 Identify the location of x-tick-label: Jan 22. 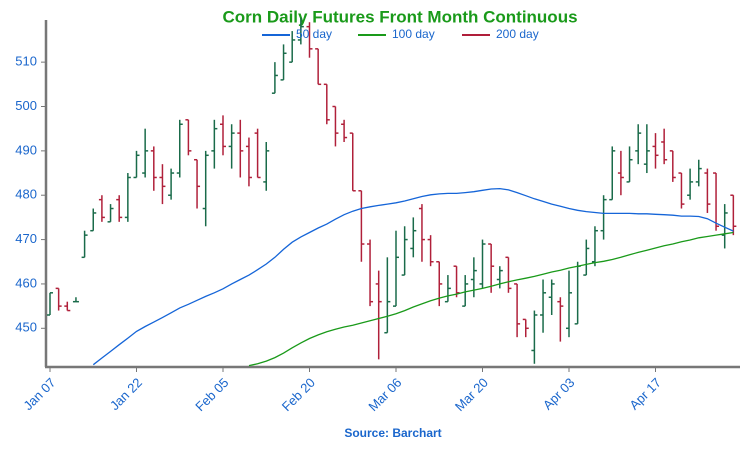
(126, 394).